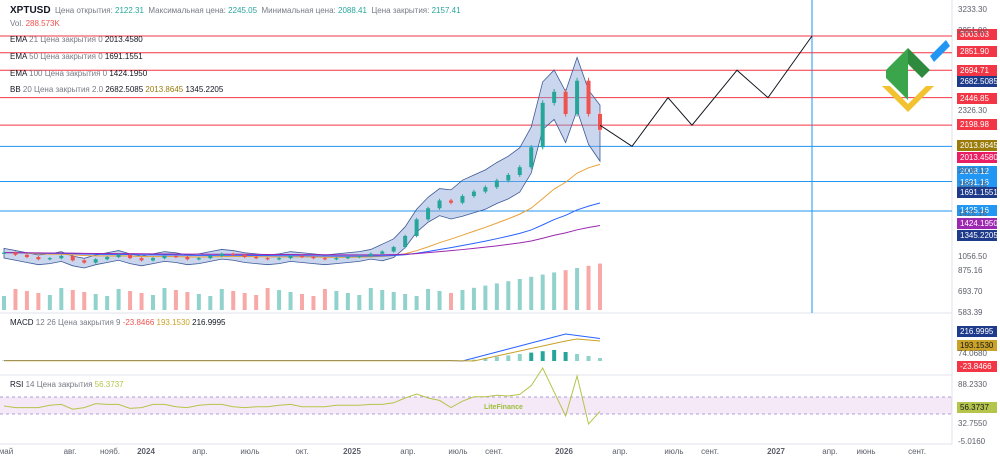 The height and width of the screenshot is (463, 1000). I want to click on ema21-params: 21 Цена закрытия 0, so click(66, 39).